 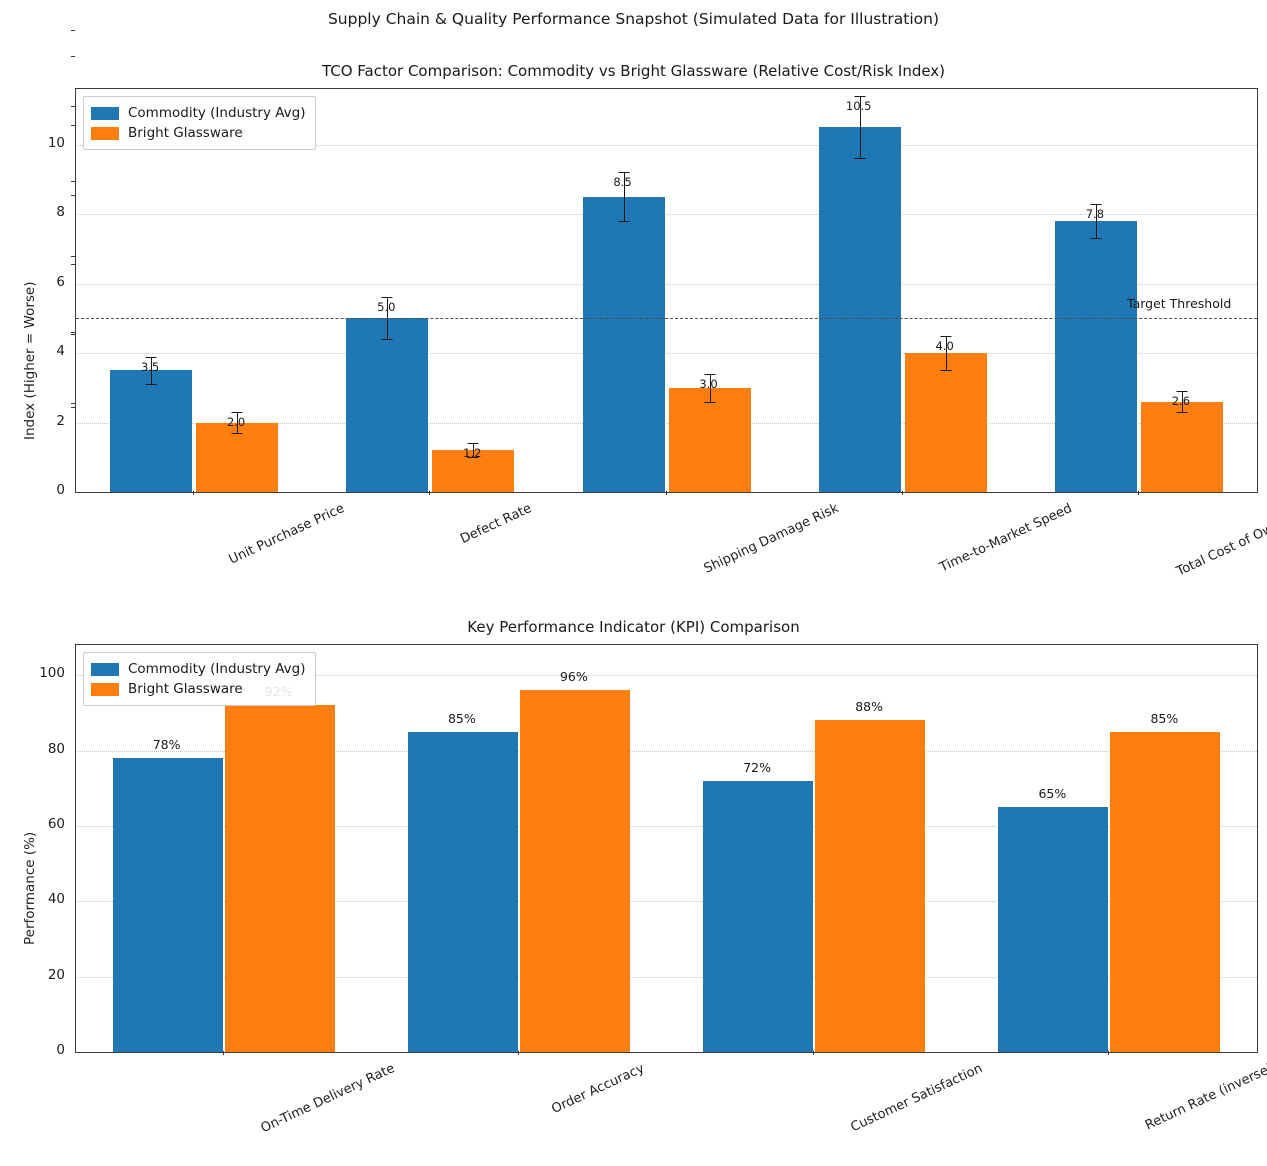 I want to click on y-tick-label: 2, so click(x=60, y=420).